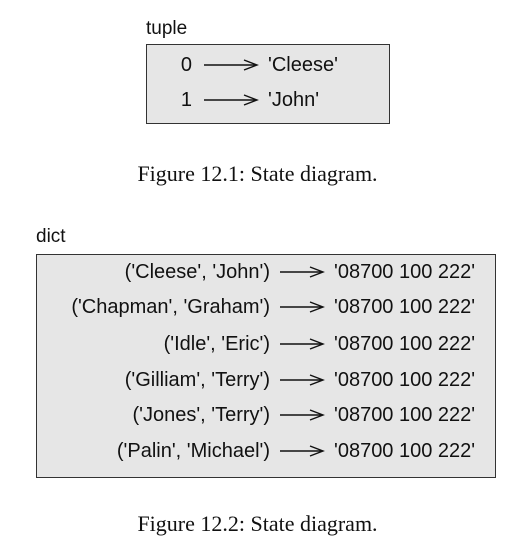 The height and width of the screenshot is (554, 515). What do you see at coordinates (170, 306) in the screenshot?
I see `dict-key: ('Chapman', 'Graham')` at bounding box center [170, 306].